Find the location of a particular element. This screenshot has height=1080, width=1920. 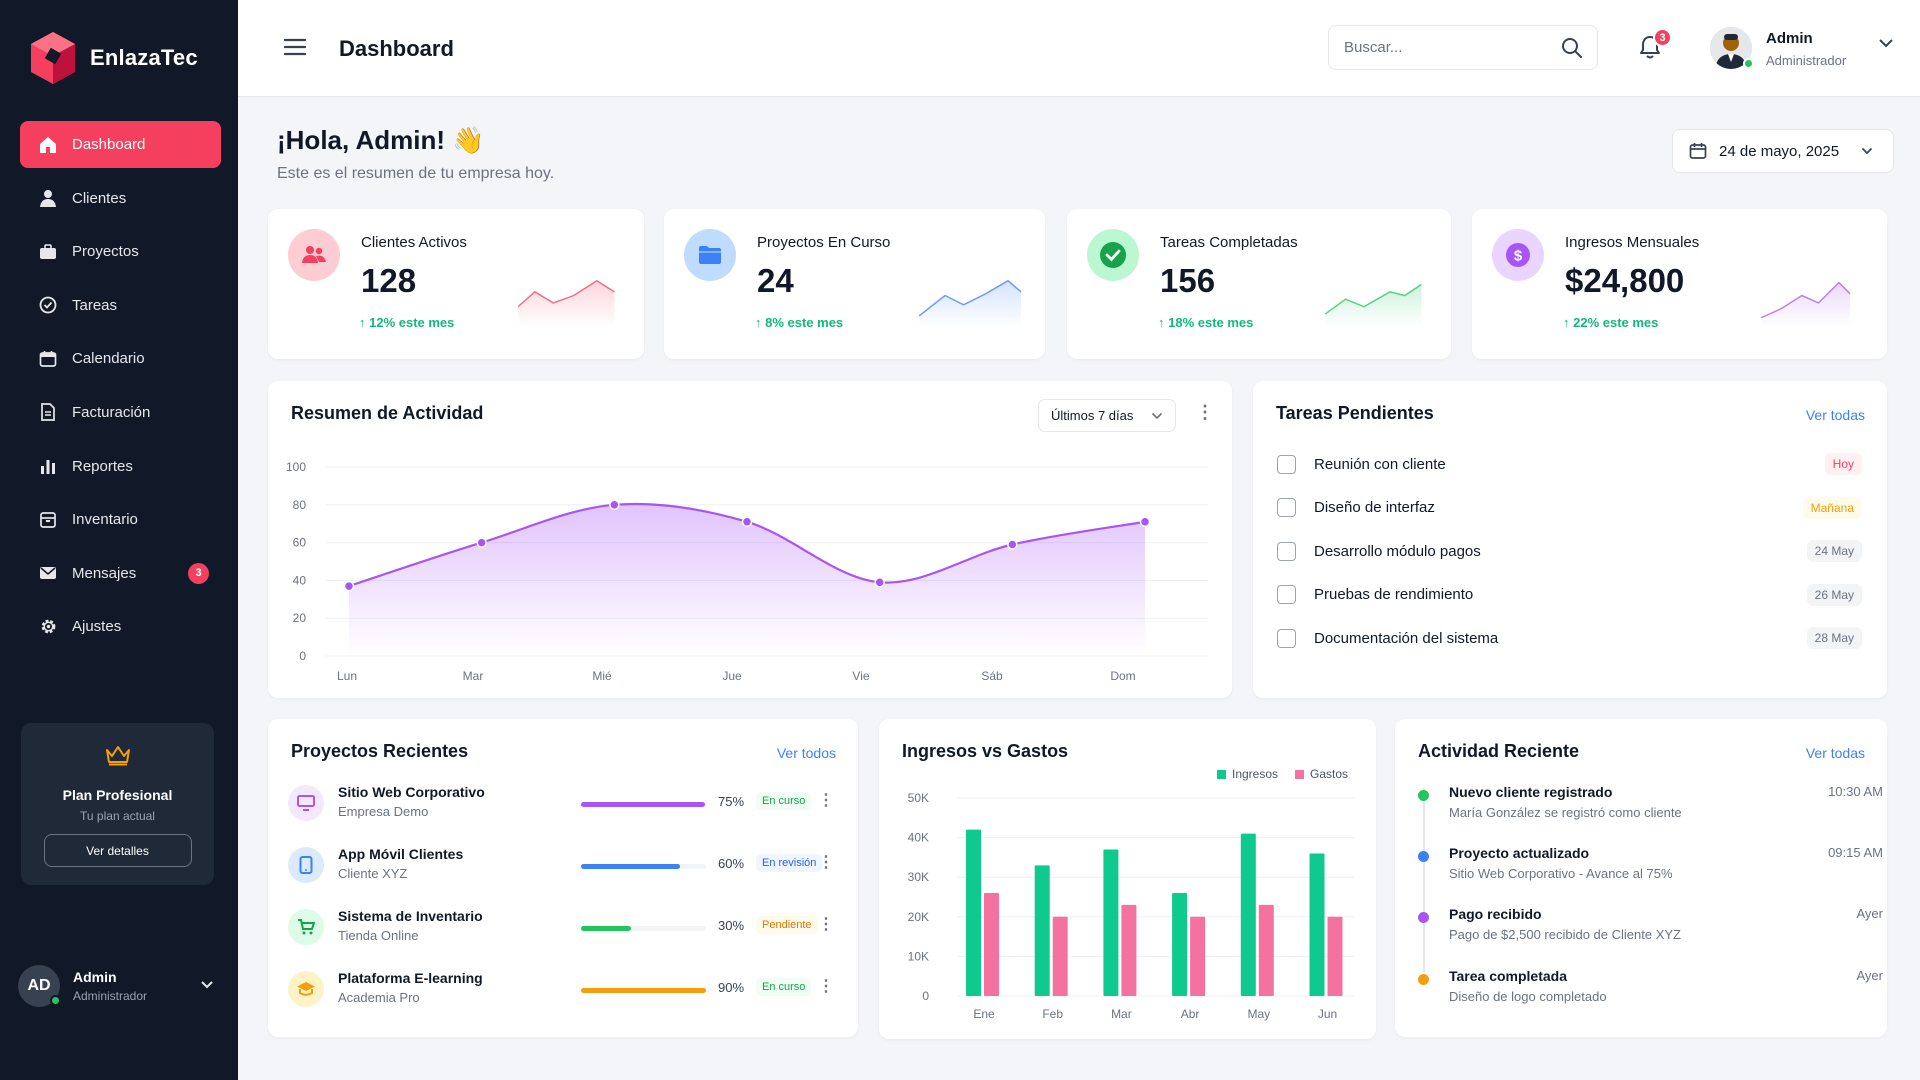

y-tick-label: 0 is located at coordinates (925, 996).